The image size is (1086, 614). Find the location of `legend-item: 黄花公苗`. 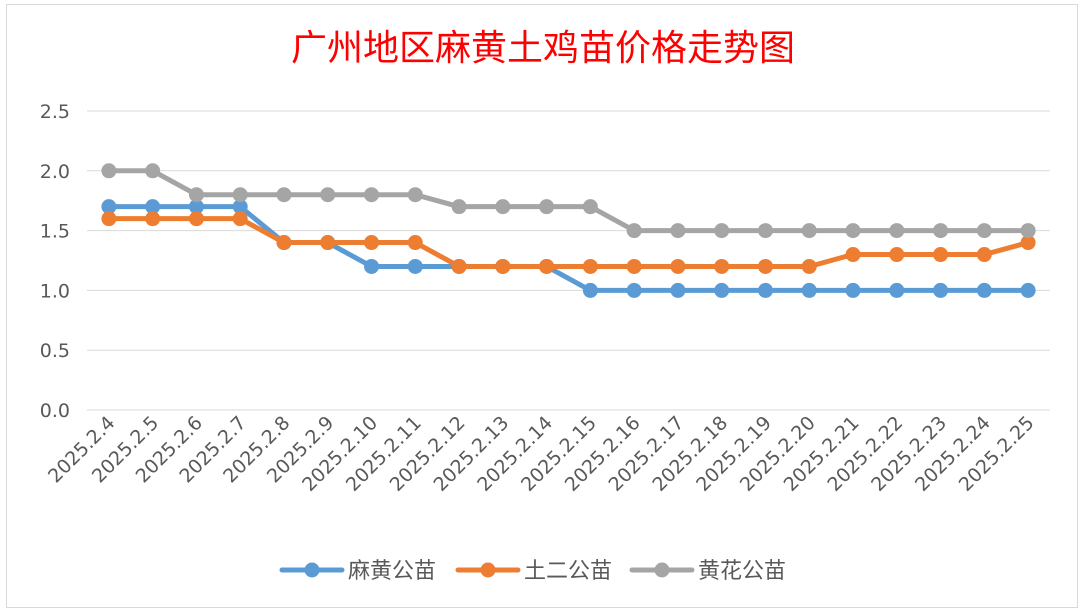

legend-item: 黄花公苗 is located at coordinates (707, 571).